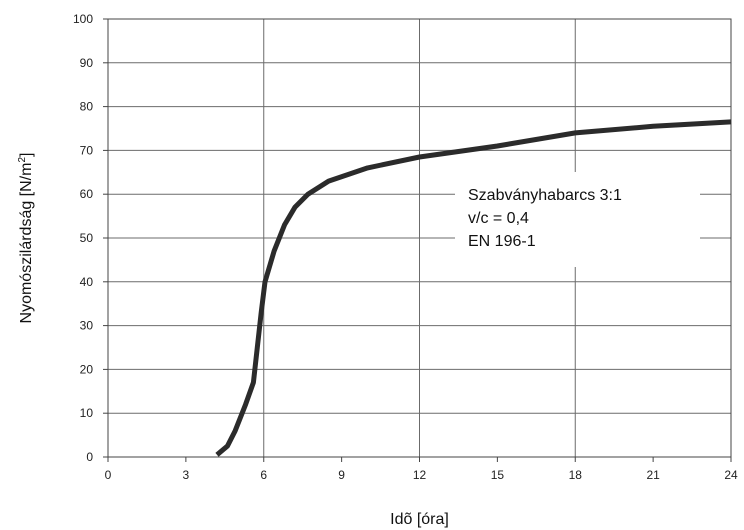  What do you see at coordinates (341, 475) in the screenshot?
I see `x-tick-label: 9` at bounding box center [341, 475].